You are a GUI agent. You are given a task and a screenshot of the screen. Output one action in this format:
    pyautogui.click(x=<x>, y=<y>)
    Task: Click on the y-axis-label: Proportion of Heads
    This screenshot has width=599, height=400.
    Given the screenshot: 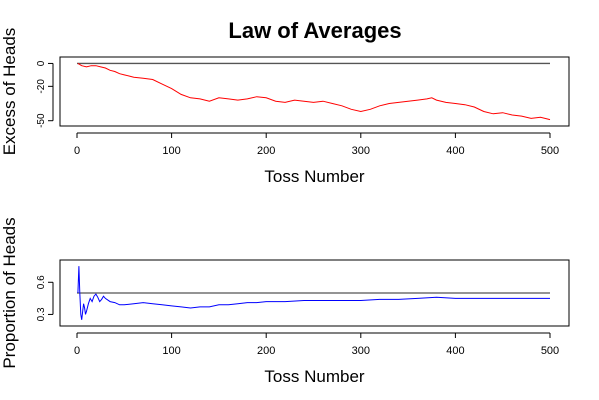 What is the action you would take?
    pyautogui.click(x=9, y=292)
    